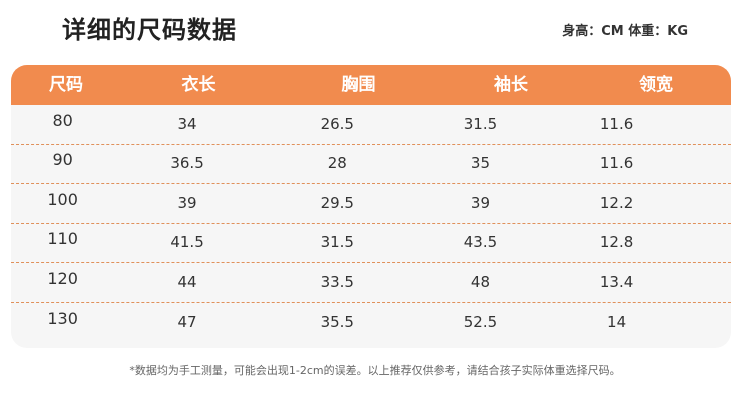  What do you see at coordinates (187, 321) in the screenshot?
I see `cell-length: 47` at bounding box center [187, 321].